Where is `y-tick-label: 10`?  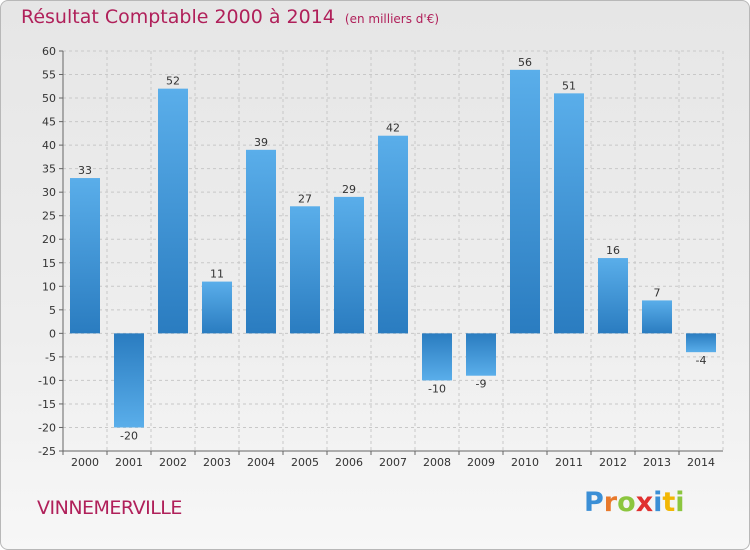 y-tick-label: 10 is located at coordinates (49, 286).